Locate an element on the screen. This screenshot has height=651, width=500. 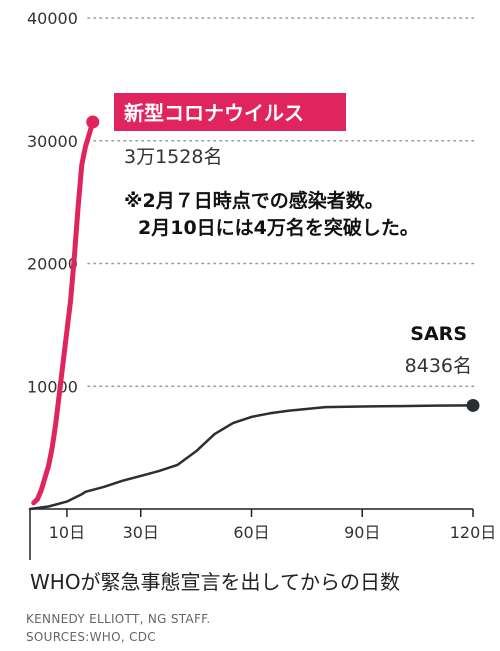
ncov-series-name: 新型コロナウイルス is located at coordinates (214, 113).